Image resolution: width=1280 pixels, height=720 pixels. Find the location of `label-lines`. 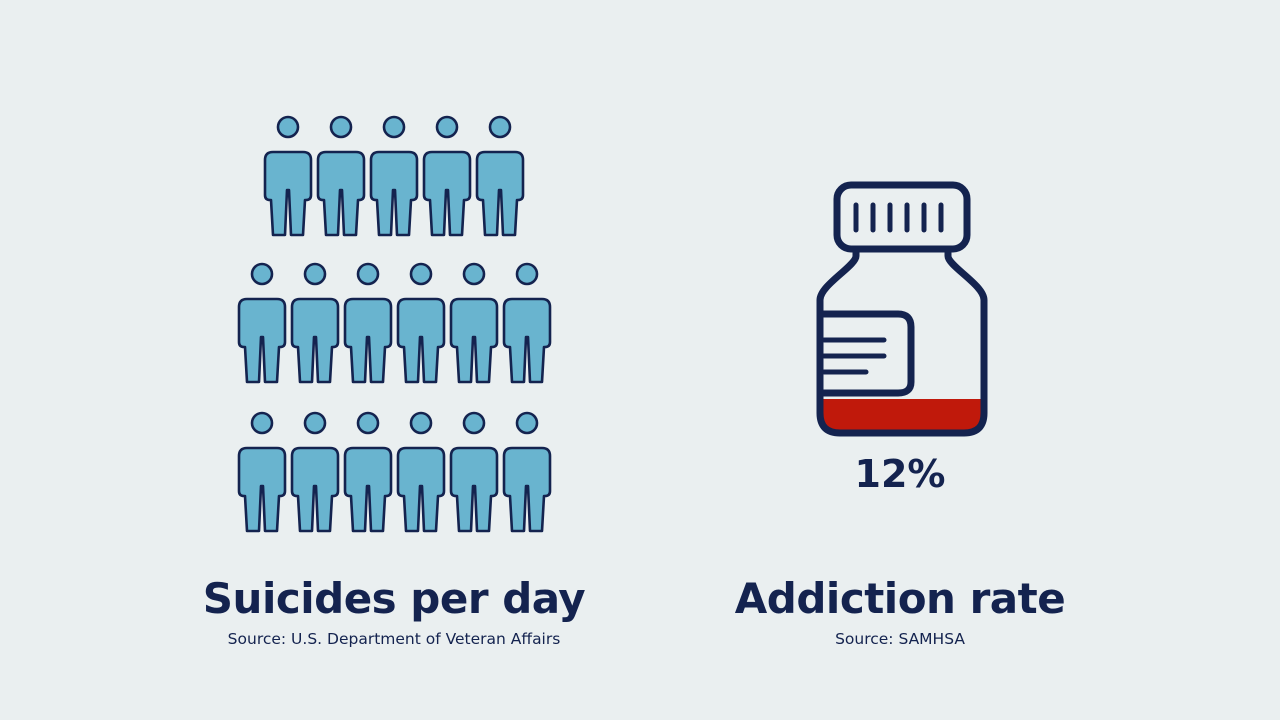

label-lines is located at coordinates (854, 356).